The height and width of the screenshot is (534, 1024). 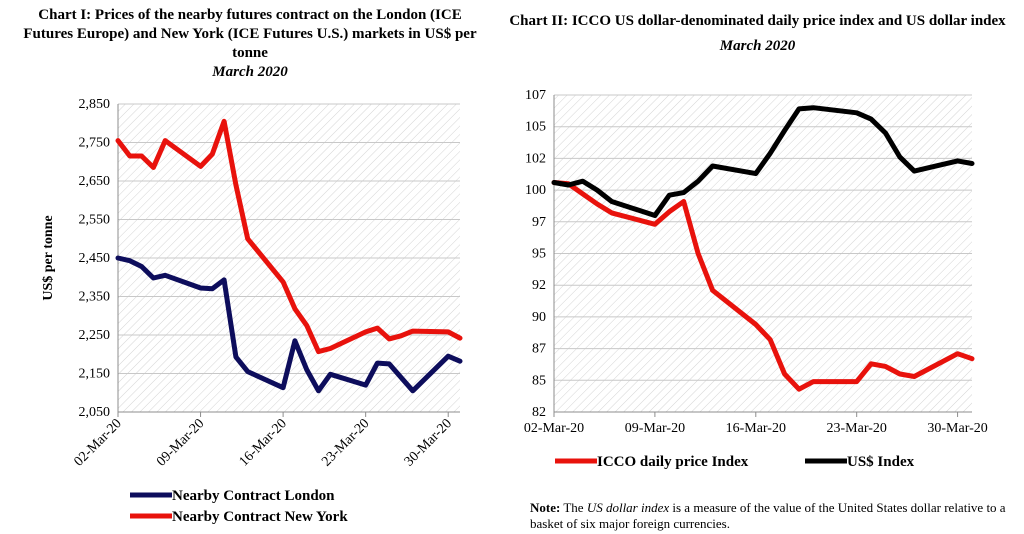 I want to click on chart1-ytick-label: 2,550, so click(x=95, y=220).